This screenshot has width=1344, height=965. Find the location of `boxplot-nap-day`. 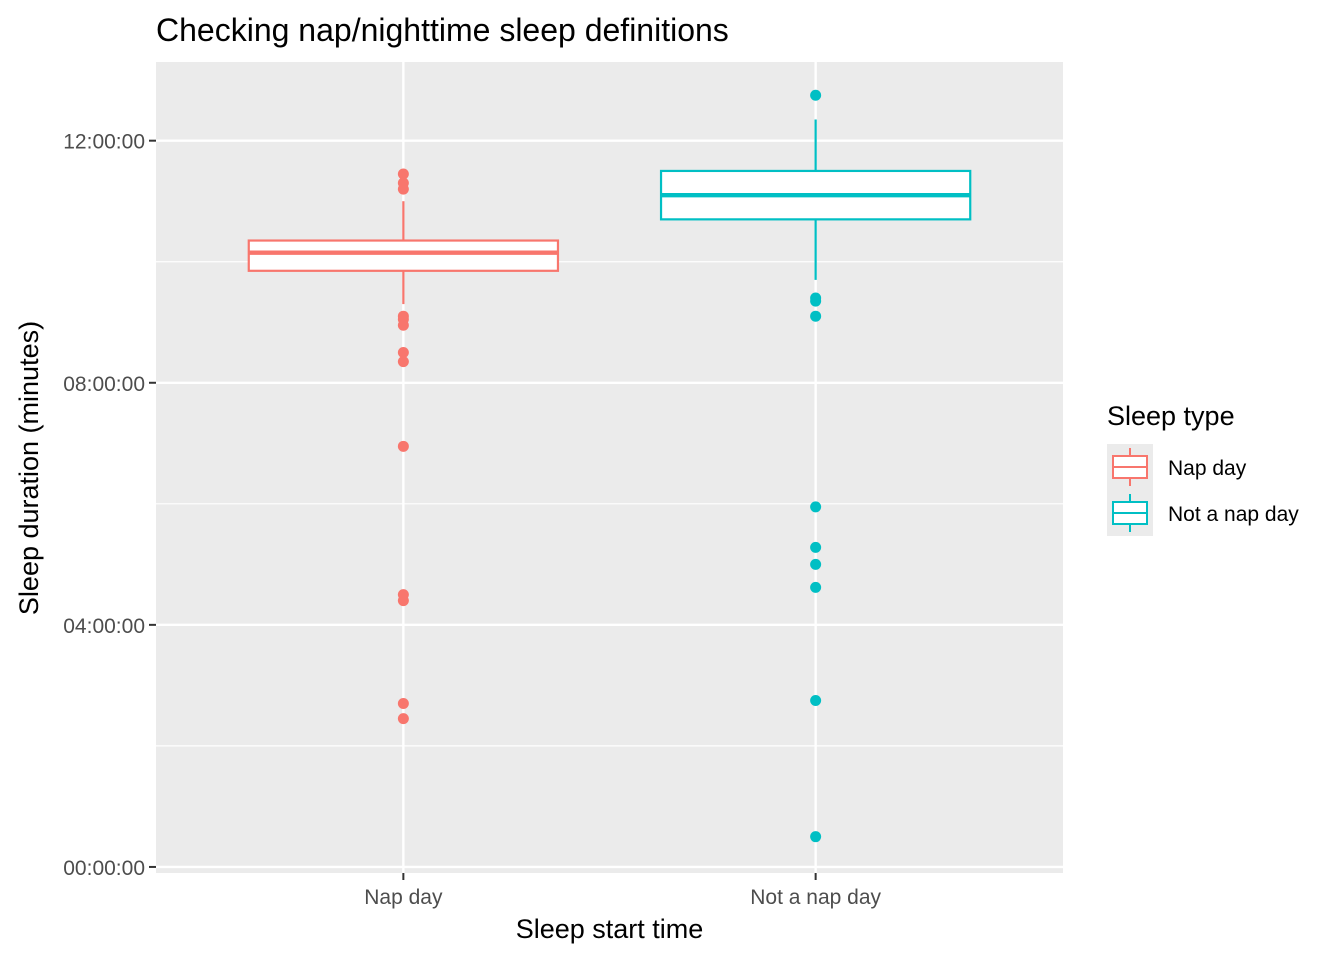

boxplot-nap-day is located at coordinates (403, 446).